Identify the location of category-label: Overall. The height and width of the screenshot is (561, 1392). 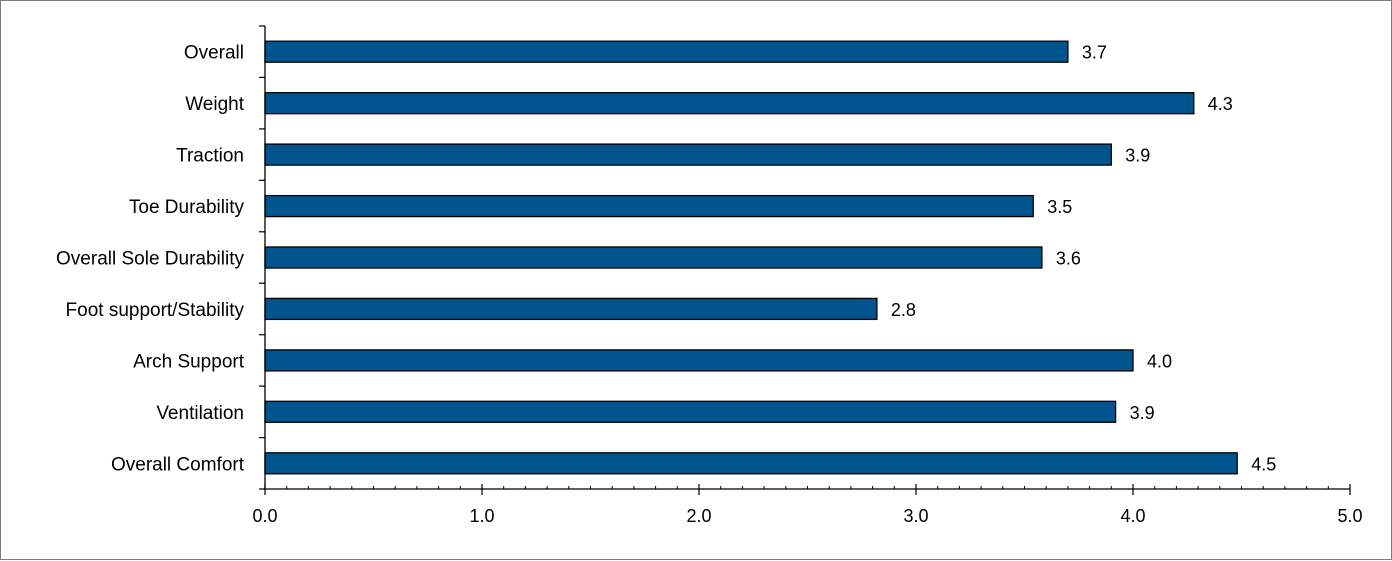
(214, 53).